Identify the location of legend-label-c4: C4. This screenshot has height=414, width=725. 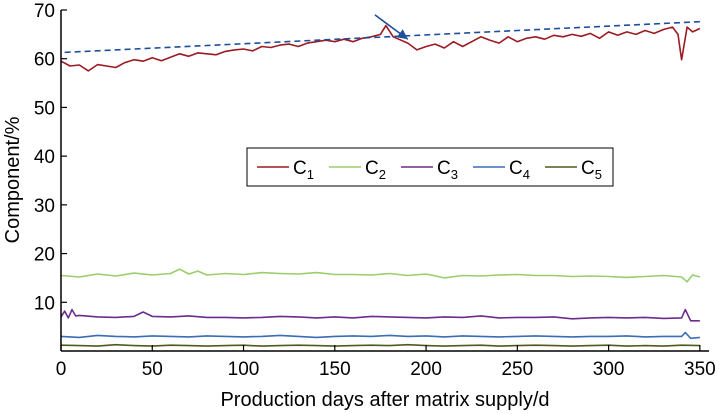
(519, 170).